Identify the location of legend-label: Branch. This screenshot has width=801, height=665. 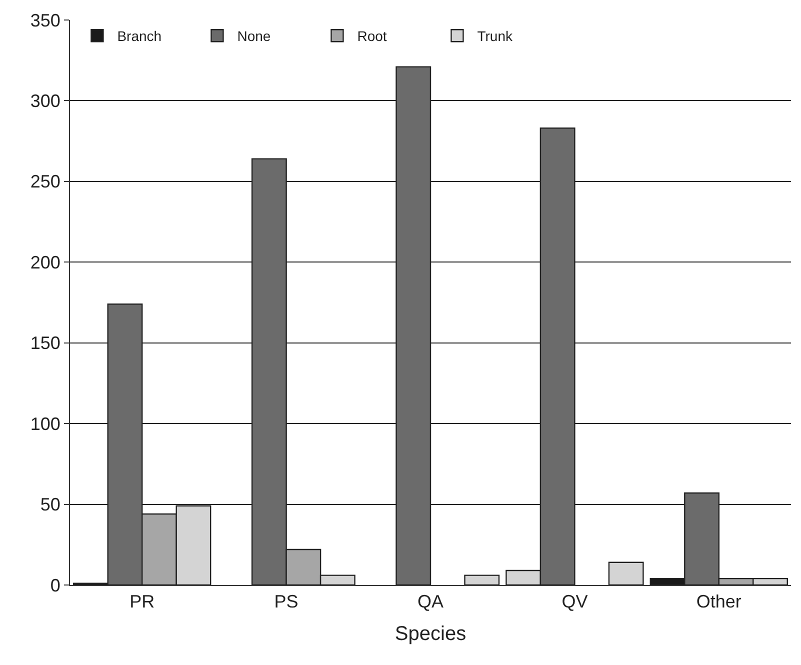
(139, 36).